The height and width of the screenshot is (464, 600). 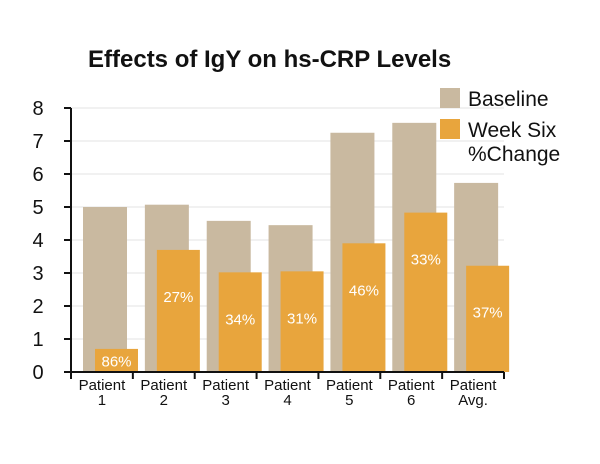 What do you see at coordinates (508, 99) in the screenshot?
I see `legend-label-1: Baseline` at bounding box center [508, 99].